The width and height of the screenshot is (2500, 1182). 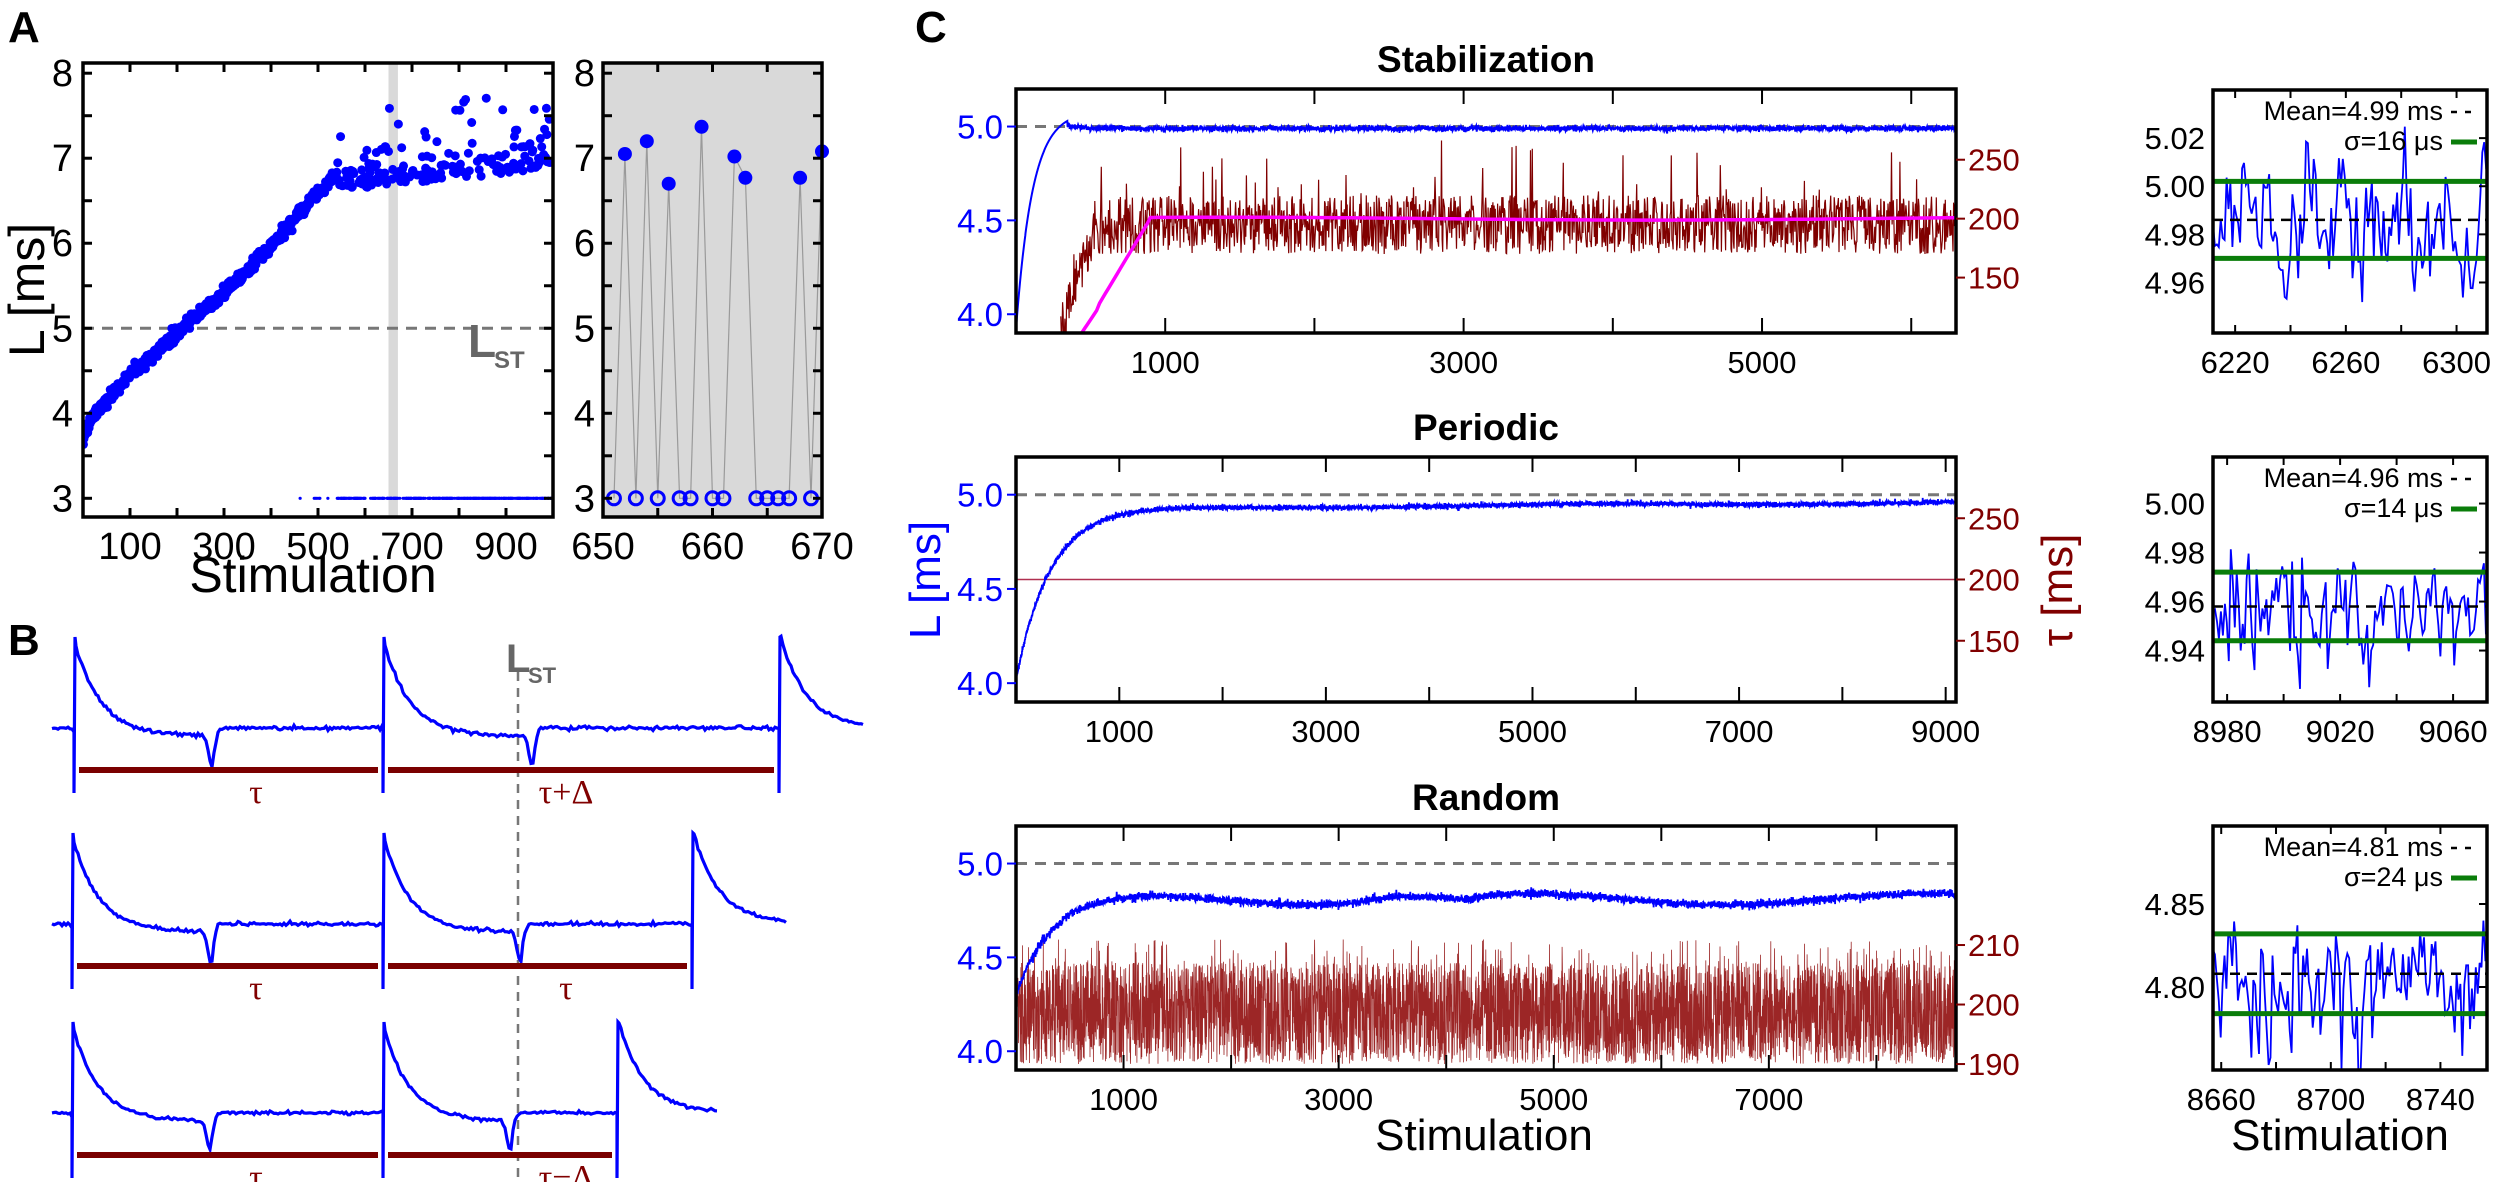 What do you see at coordinates (2370, 862) in the screenshot?
I see `legend: Mean=4.81 msσ=24 μs` at bounding box center [2370, 862].